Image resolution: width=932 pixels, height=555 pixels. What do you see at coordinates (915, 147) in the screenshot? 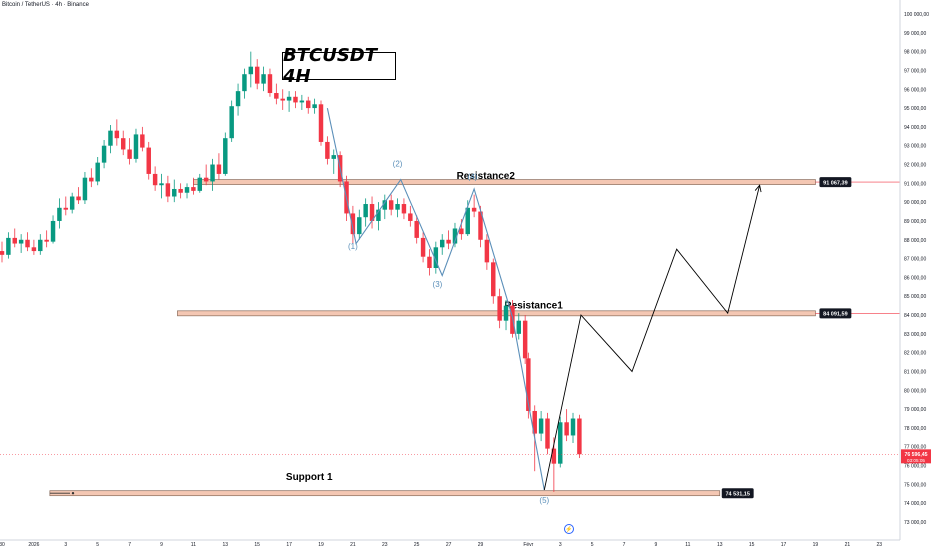
I see `price-tick-label: 93 000,00` at bounding box center [915, 147].